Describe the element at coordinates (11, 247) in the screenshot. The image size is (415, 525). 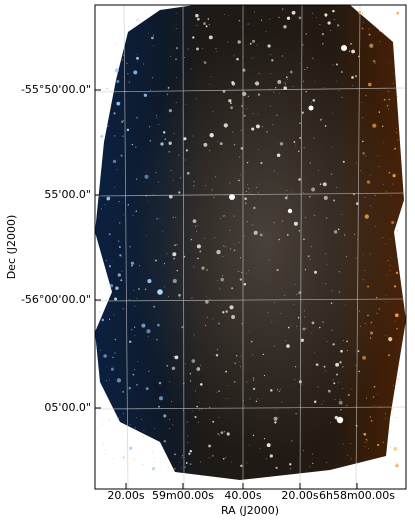
I see `y-axis-label: Dec (J2000)` at that location.